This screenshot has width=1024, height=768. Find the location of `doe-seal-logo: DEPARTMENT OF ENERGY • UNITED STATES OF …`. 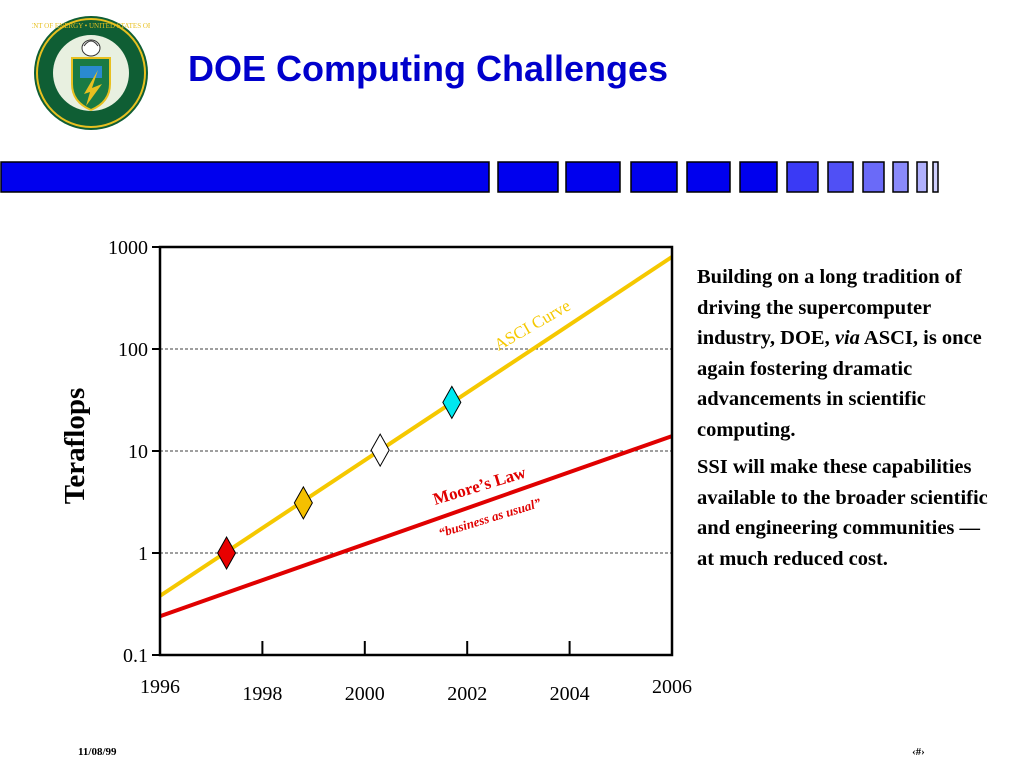

doe-seal-logo: DEPARTMENT OF ENERGY • UNITED STATES OF … is located at coordinates (91, 73).